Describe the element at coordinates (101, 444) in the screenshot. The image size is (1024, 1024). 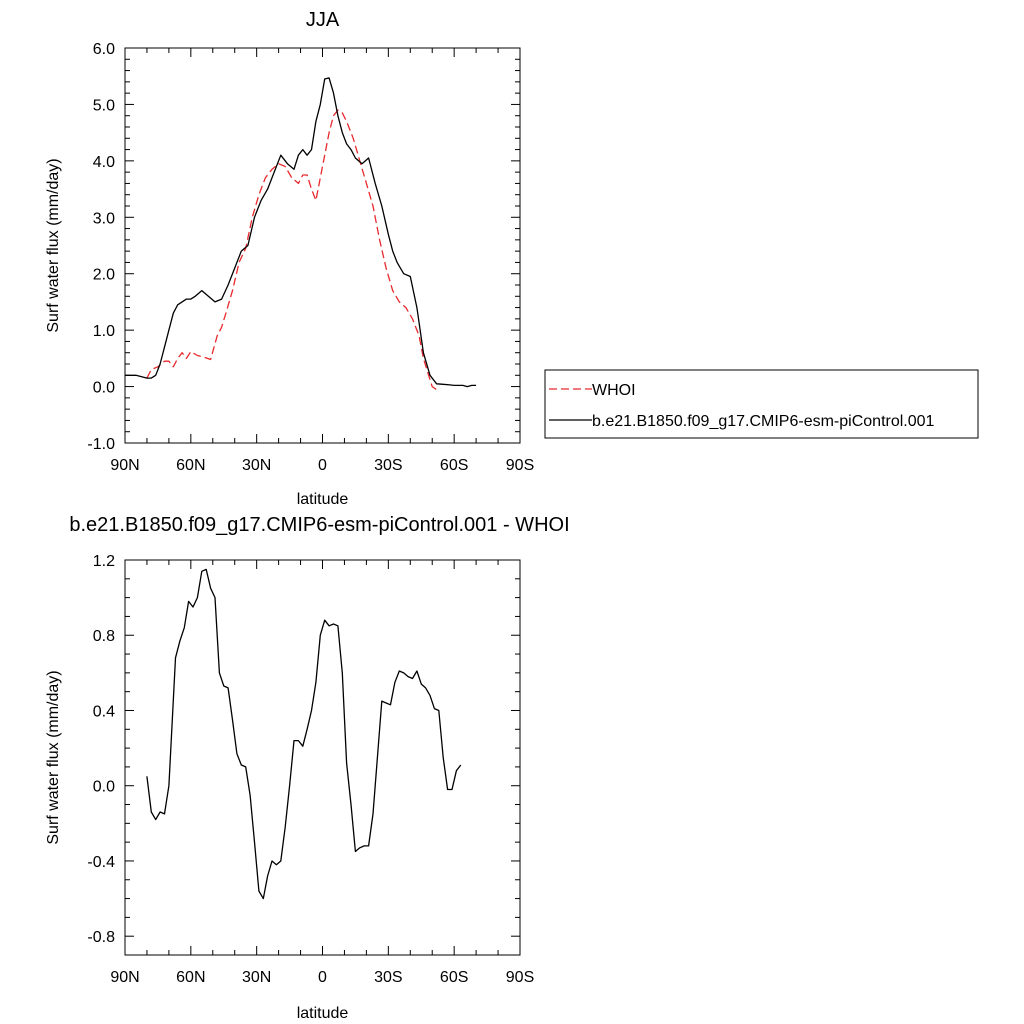
I see `y-tick-label: -1.0` at that location.